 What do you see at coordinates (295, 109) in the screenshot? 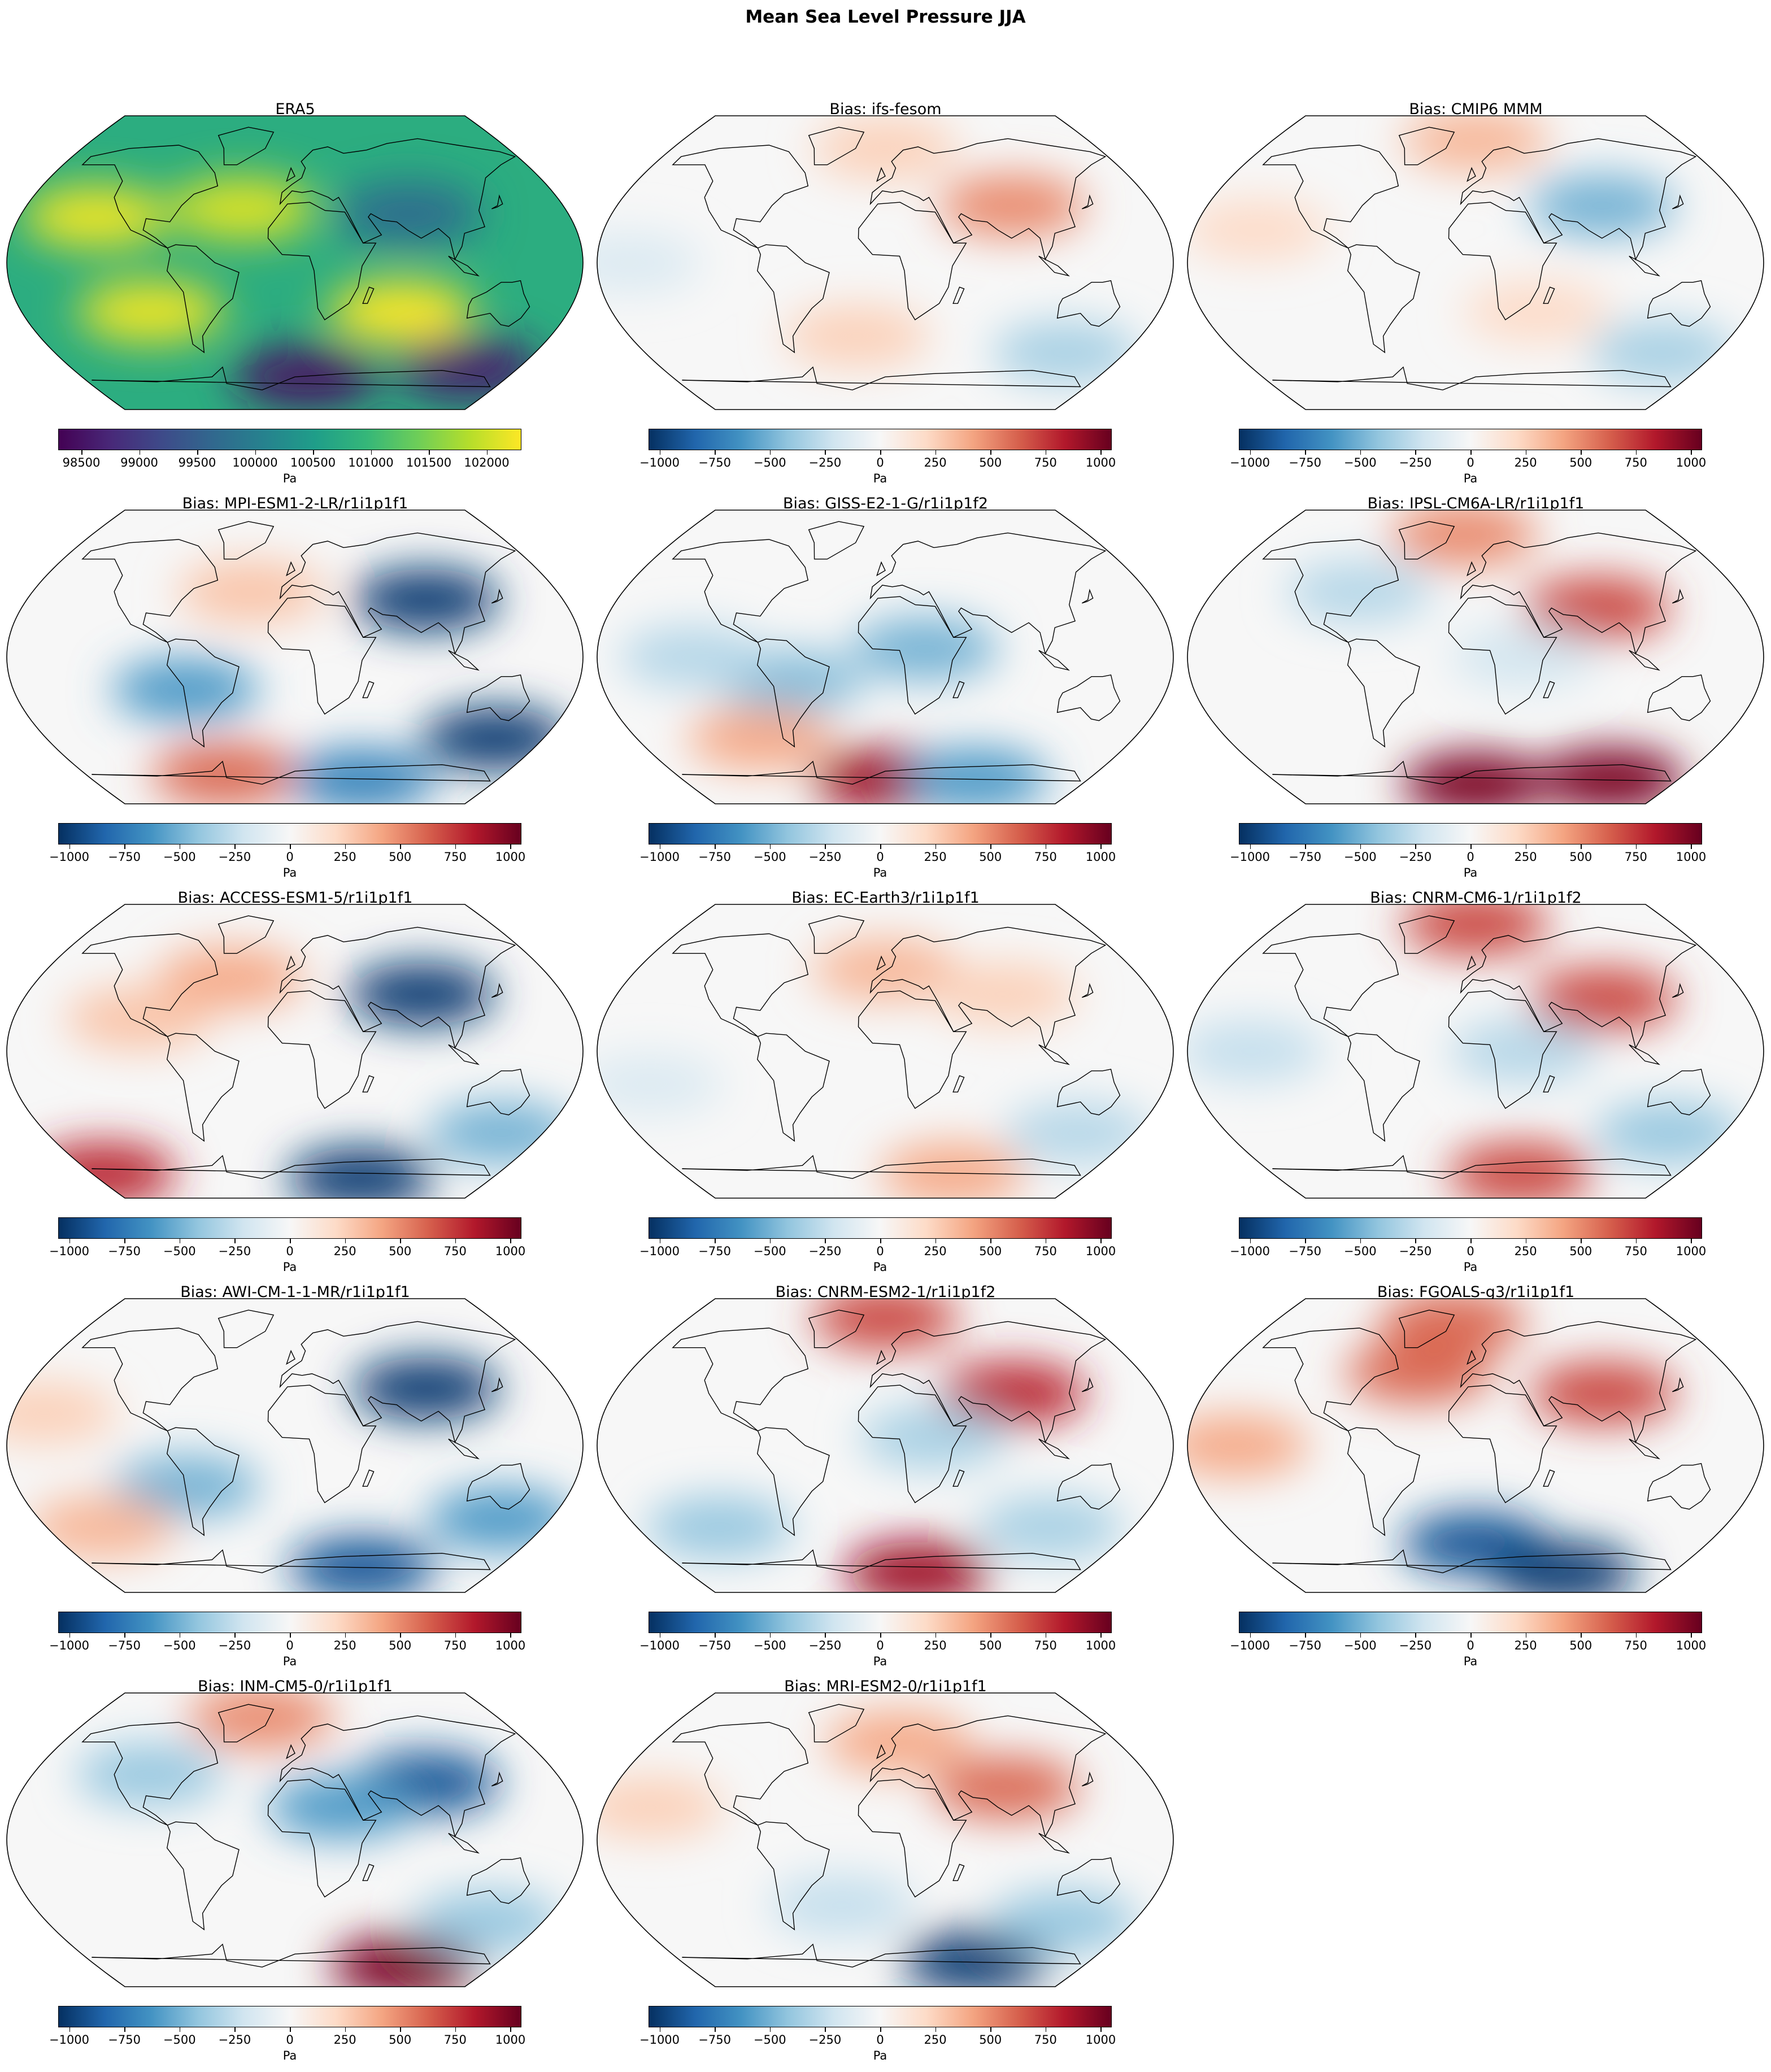
I see `panel-title: ERA5` at bounding box center [295, 109].